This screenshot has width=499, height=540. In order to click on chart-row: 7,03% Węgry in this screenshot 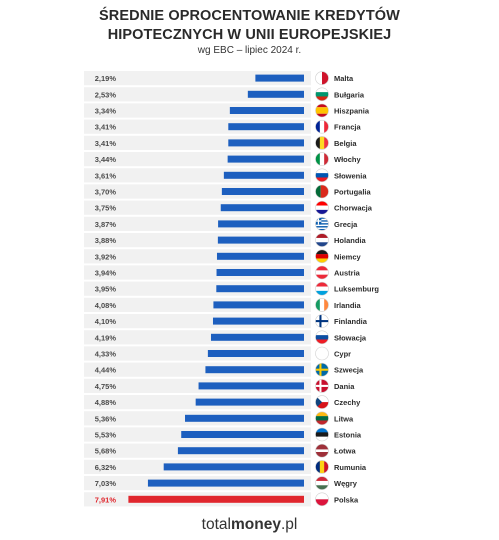, I will do `click(221, 483)`.